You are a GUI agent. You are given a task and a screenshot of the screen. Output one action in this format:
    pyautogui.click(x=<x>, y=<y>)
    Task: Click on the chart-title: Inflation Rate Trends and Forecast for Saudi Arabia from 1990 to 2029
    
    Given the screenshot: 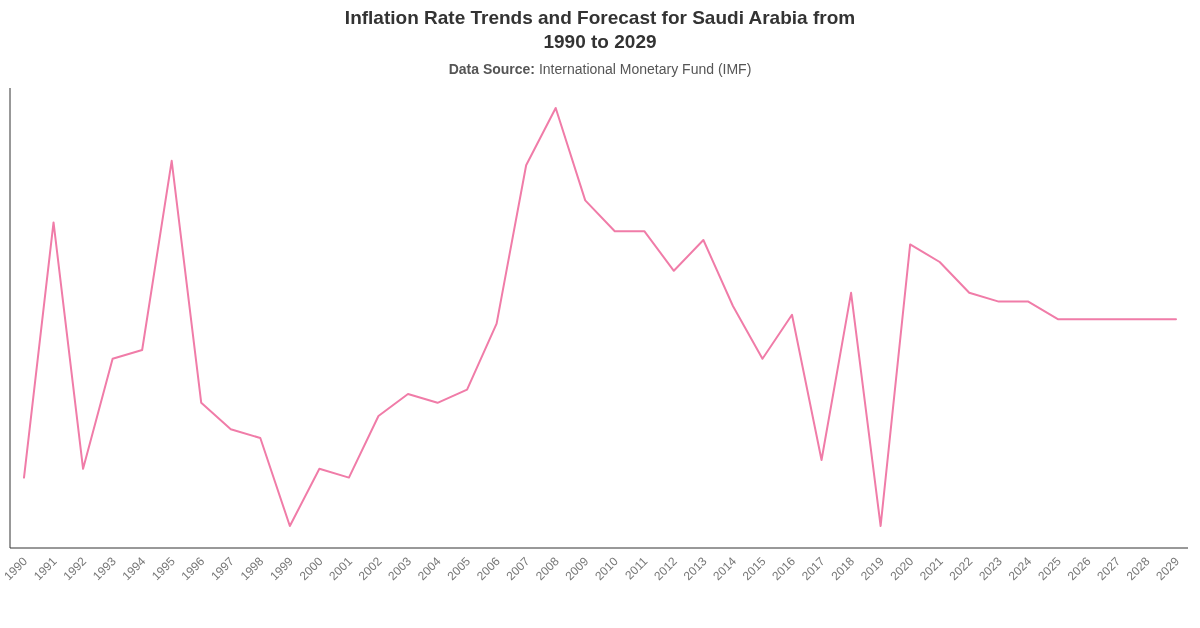 What is the action you would take?
    pyautogui.click(x=600, y=29)
    